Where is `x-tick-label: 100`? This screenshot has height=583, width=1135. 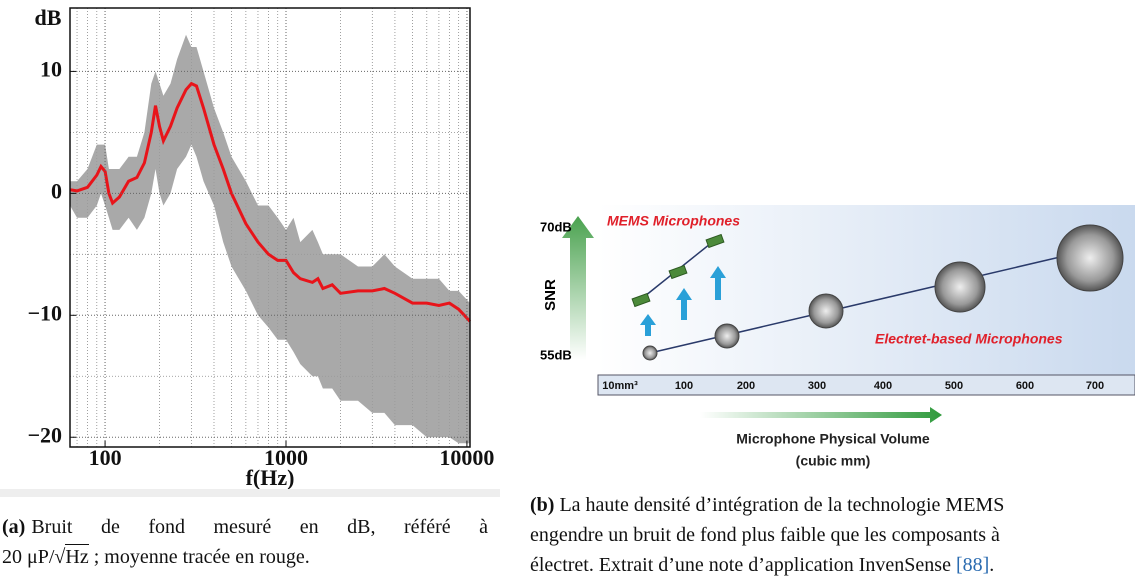 x-tick-label: 100 is located at coordinates (105, 457).